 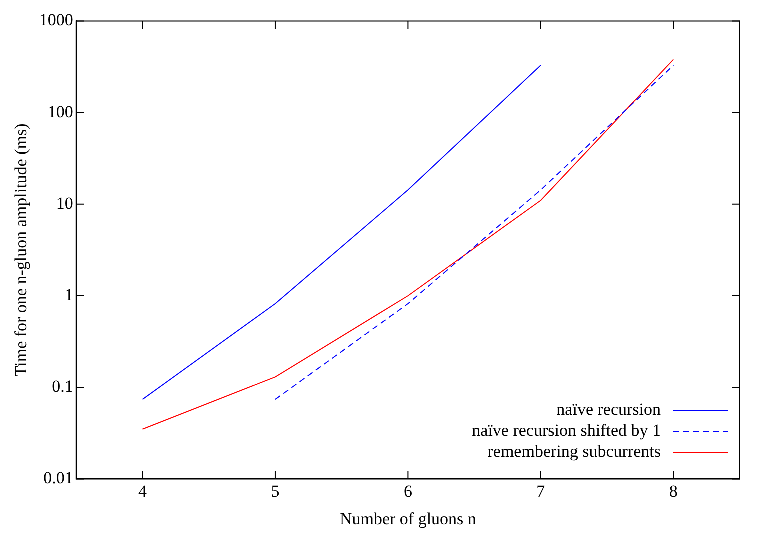 What do you see at coordinates (21, 250) in the screenshot?
I see `y-axis-title: Time for one n-gluon amplitude (ms)` at bounding box center [21, 250].